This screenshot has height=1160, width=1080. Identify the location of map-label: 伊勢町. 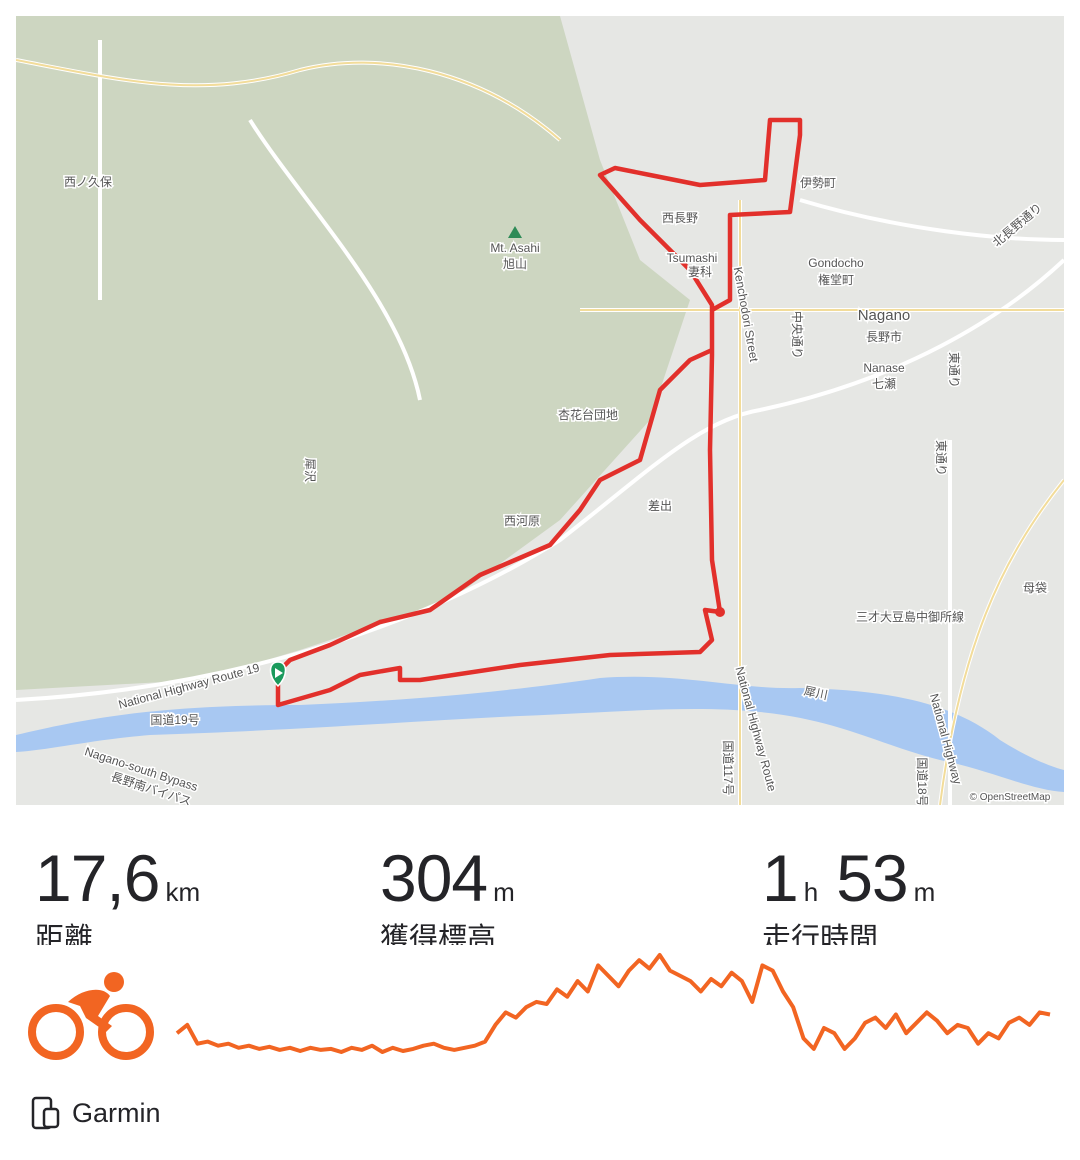
(818, 182).